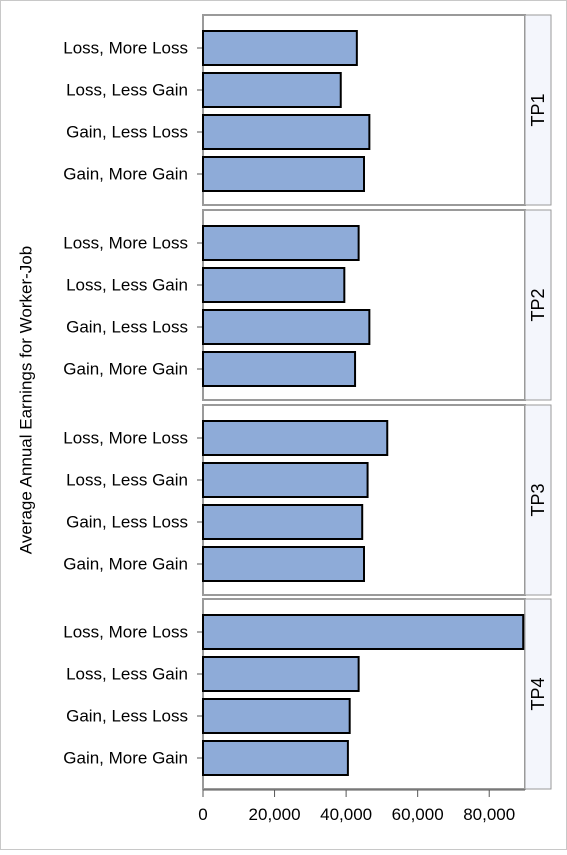 The height and width of the screenshot is (855, 567). I want to click on panel-label: TP4, so click(538, 693).